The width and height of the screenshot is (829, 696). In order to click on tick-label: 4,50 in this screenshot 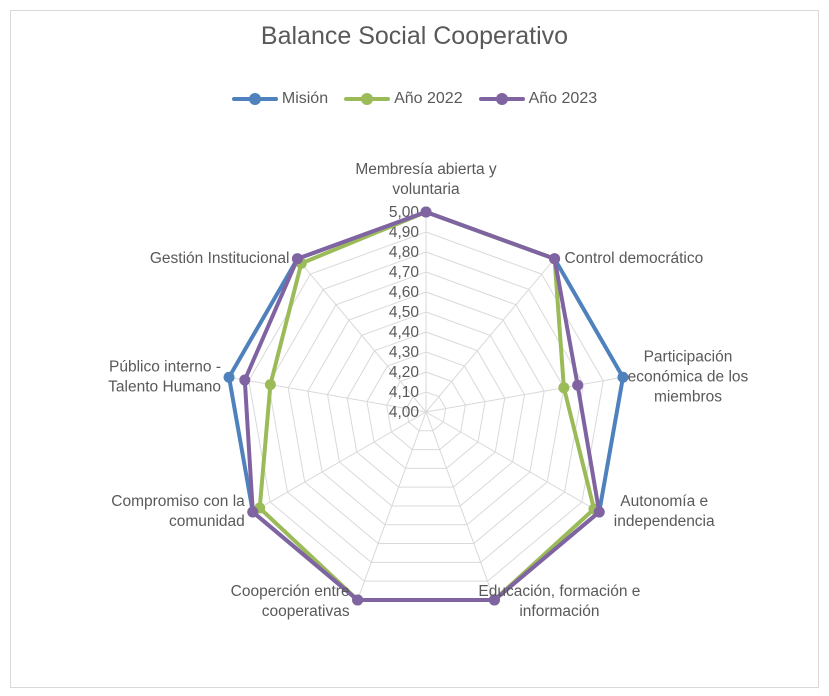, I will do `click(404, 312)`.